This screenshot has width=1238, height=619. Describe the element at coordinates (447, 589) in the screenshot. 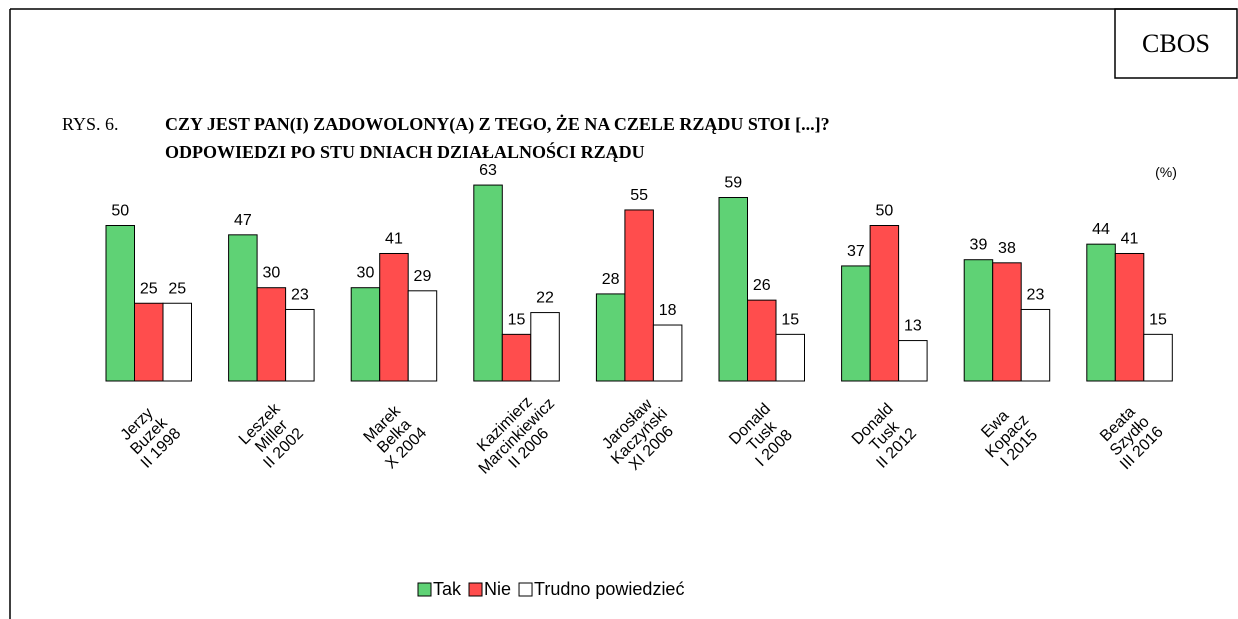

I see `legend-label: Tak` at that location.